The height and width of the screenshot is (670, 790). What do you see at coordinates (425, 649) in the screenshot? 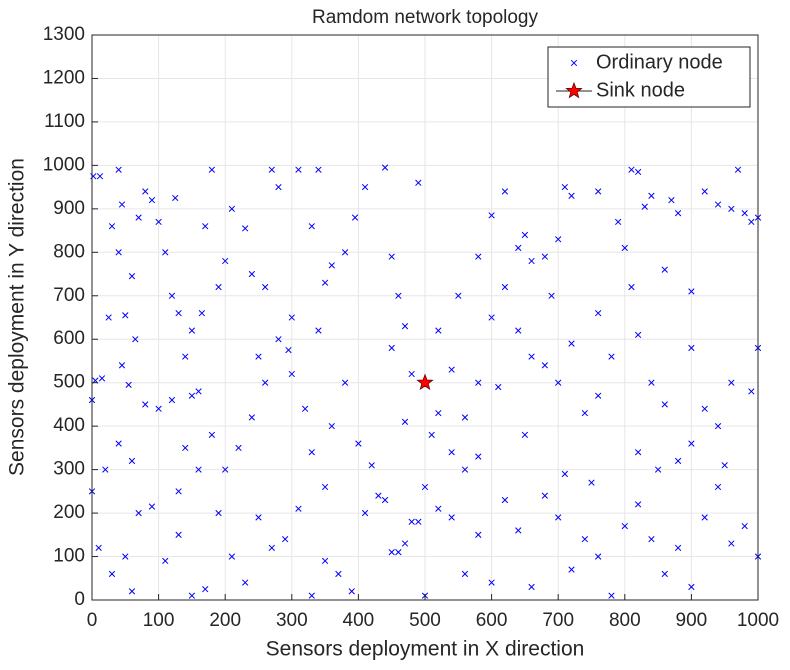
I see `x-axis-label: Sensors deployment in X direction` at bounding box center [425, 649].